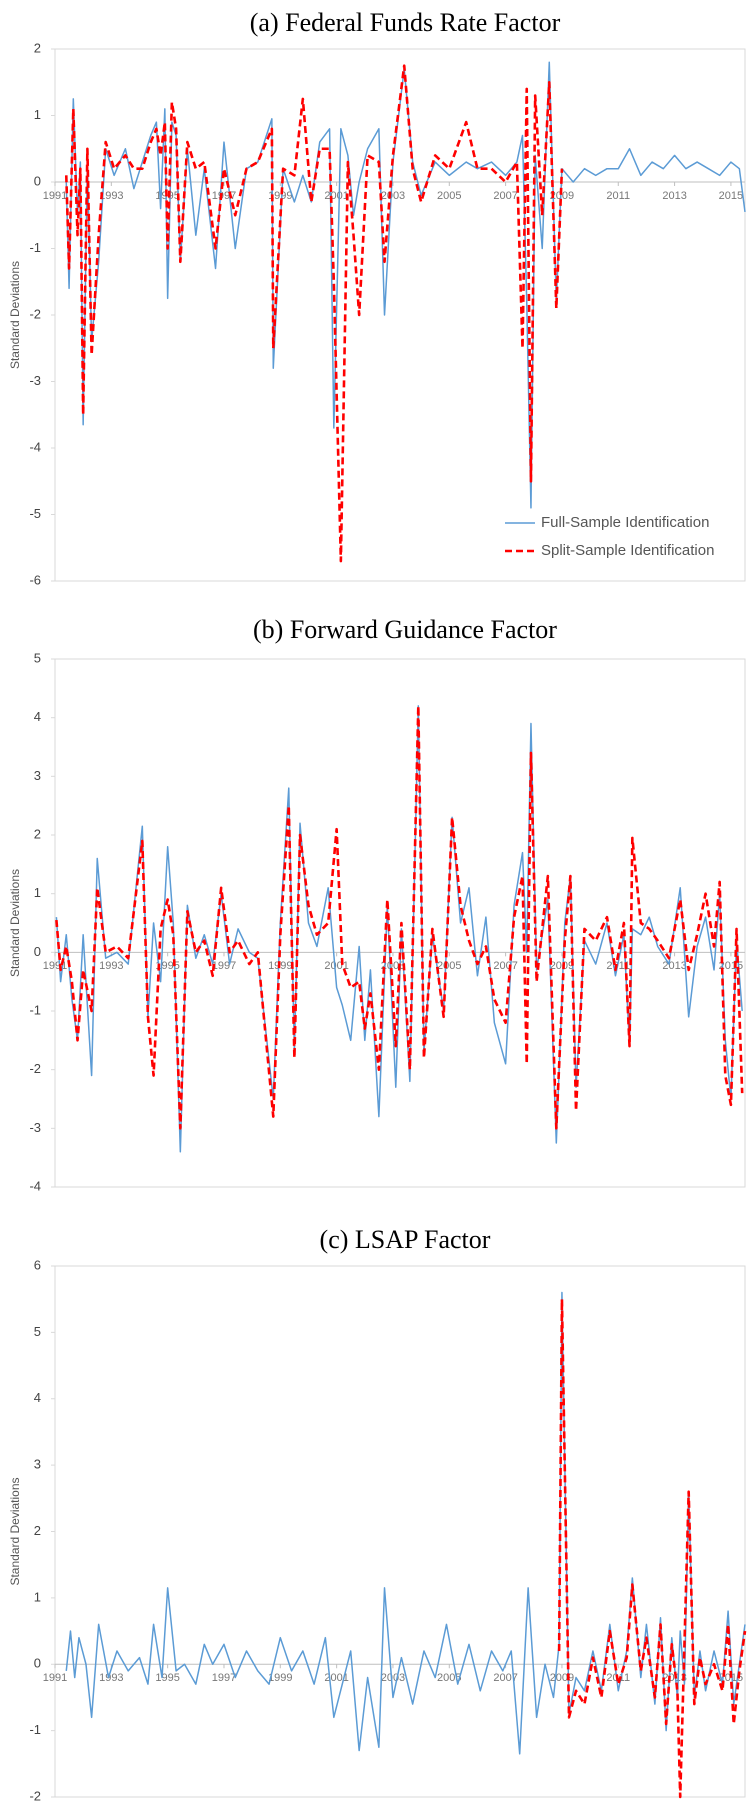 This screenshot has height=1813, width=748. What do you see at coordinates (37, 1264) in the screenshot?
I see `y-tick-label: 6` at bounding box center [37, 1264].